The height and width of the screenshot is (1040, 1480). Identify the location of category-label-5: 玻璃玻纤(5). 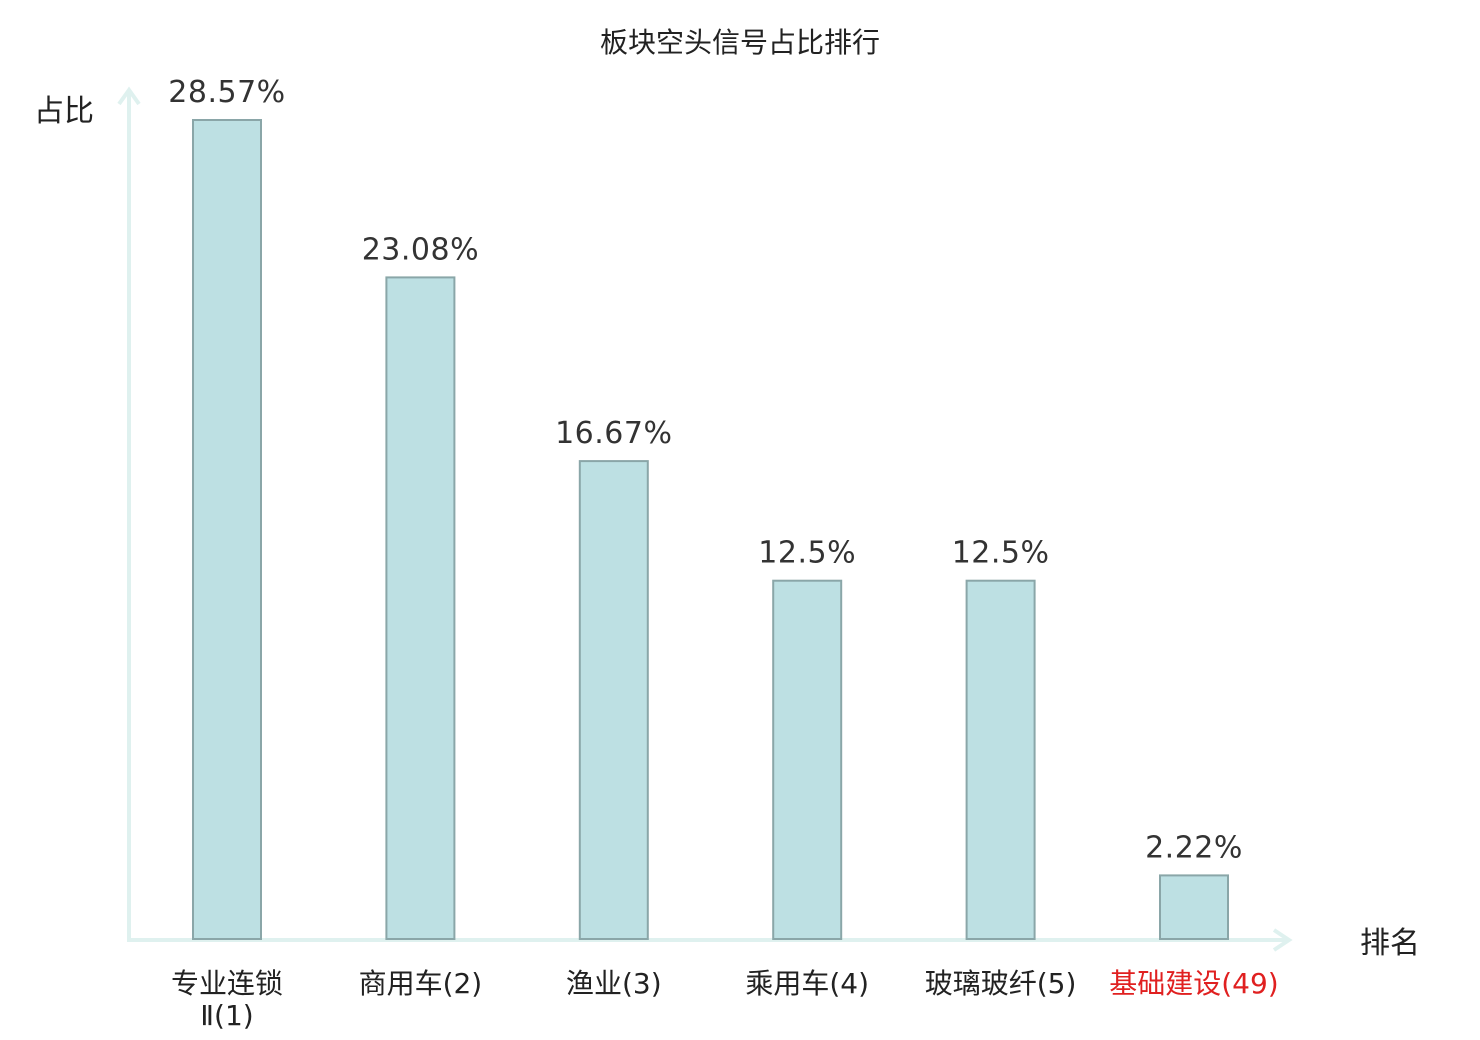
(1001, 983).